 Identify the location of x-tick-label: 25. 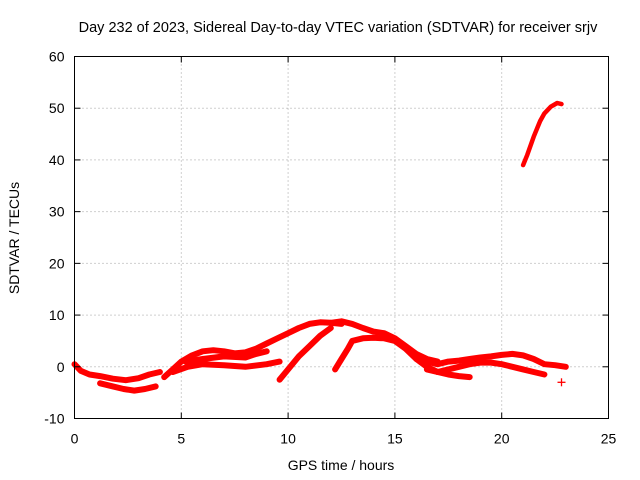
(609, 439).